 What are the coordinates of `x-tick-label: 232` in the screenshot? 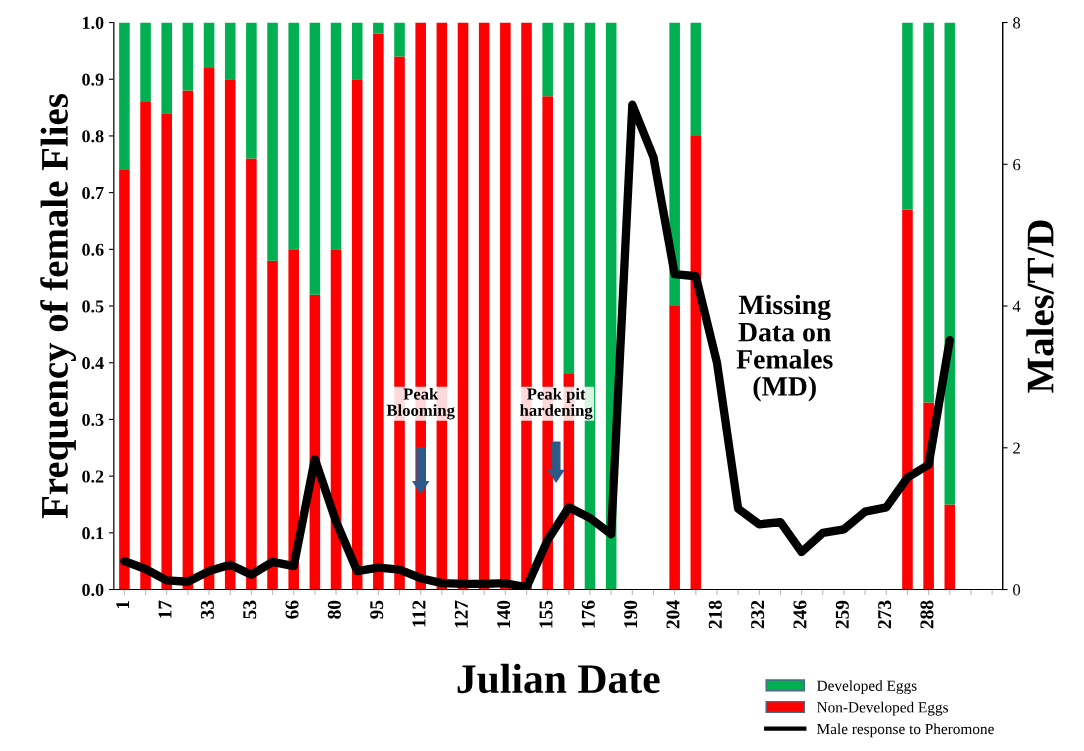 It's located at (758, 614).